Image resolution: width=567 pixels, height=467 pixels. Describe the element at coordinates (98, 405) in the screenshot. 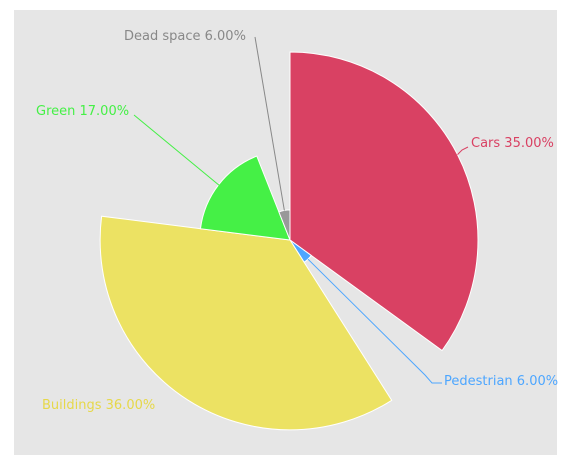

I see `data-label-buildings: Buildings 36.00%` at that location.